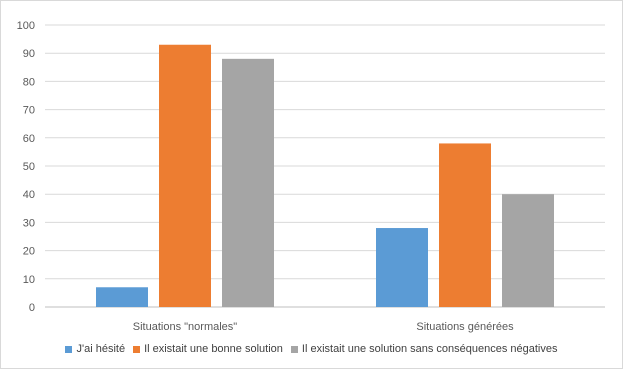 The image size is (623, 373). What do you see at coordinates (29, 54) in the screenshot?
I see `y-tick-label: 90` at bounding box center [29, 54].